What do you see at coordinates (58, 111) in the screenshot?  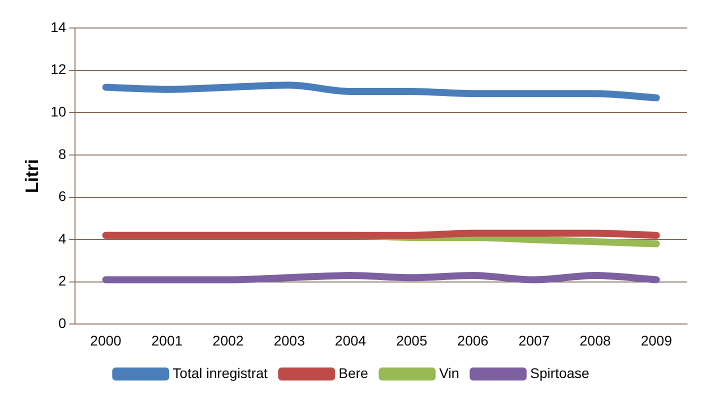 I see `y-tick-label: 10` at bounding box center [58, 111].